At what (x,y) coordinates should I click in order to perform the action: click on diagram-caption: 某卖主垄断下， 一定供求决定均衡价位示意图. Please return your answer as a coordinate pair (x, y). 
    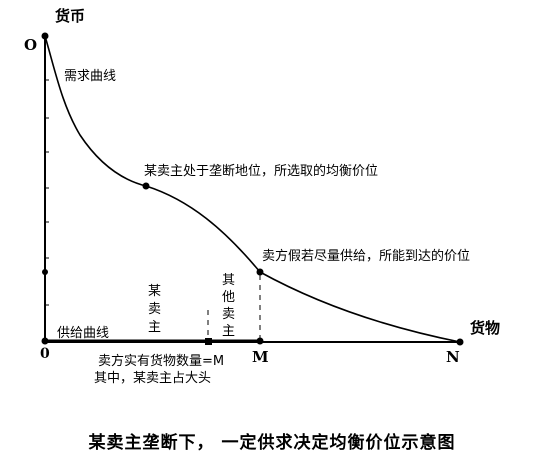
    Looking at the image, I should click on (272, 443).